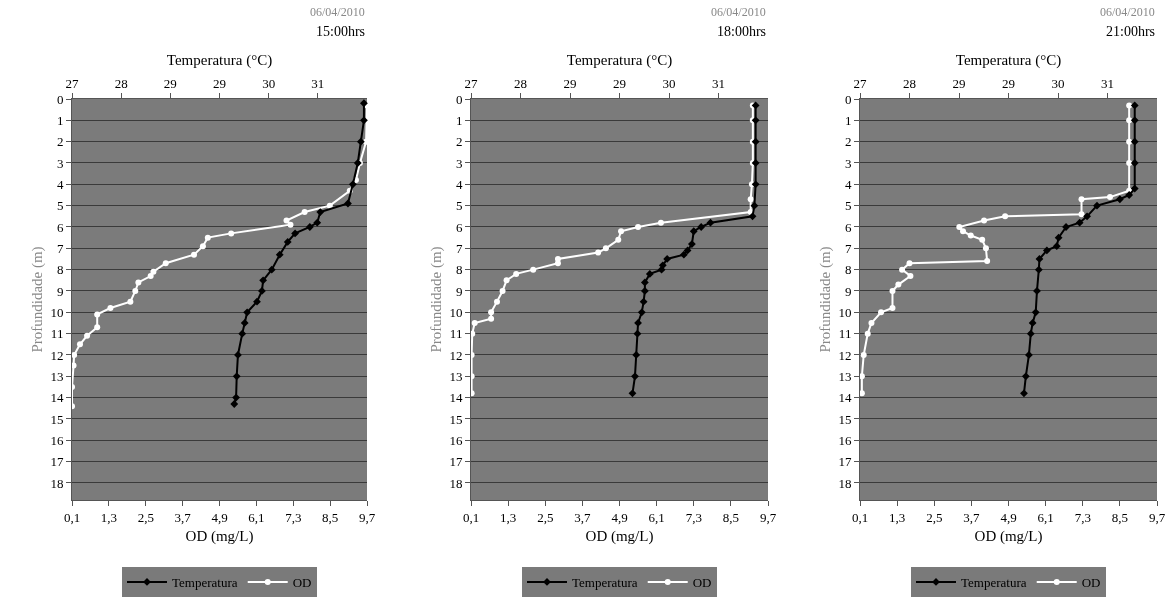 The image size is (1166, 597). Describe the element at coordinates (340, 31) in the screenshot. I see `text: 15:00hrs` at that location.